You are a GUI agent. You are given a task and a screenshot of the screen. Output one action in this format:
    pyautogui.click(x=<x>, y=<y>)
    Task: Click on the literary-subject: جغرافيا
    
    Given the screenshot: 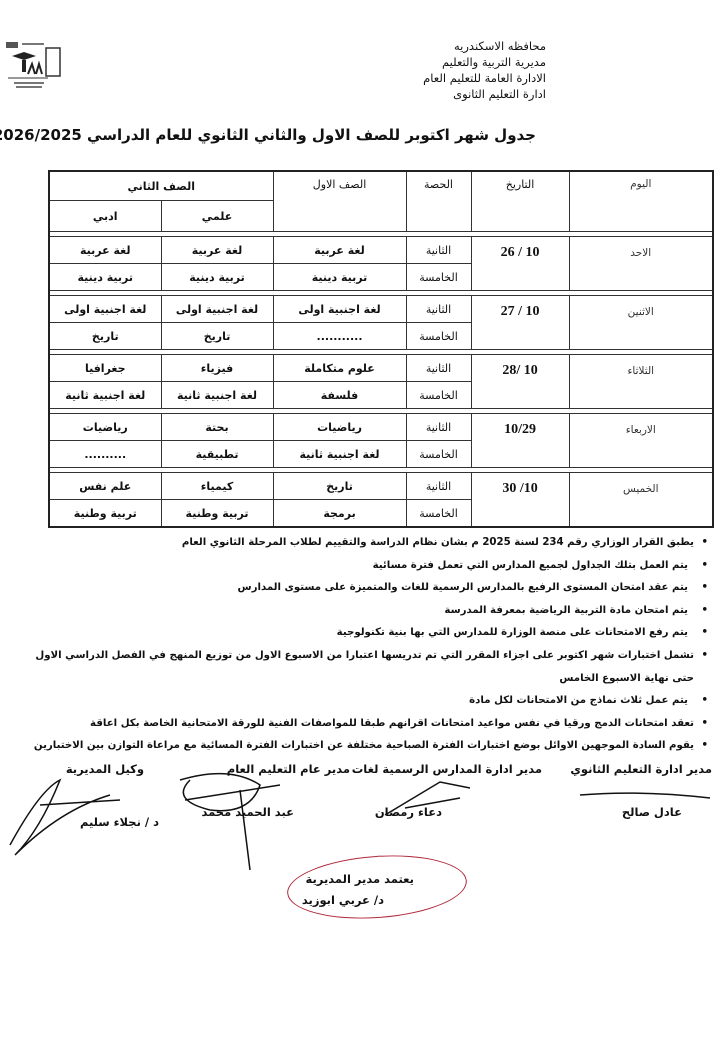 What is the action you would take?
    pyautogui.click(x=105, y=368)
    